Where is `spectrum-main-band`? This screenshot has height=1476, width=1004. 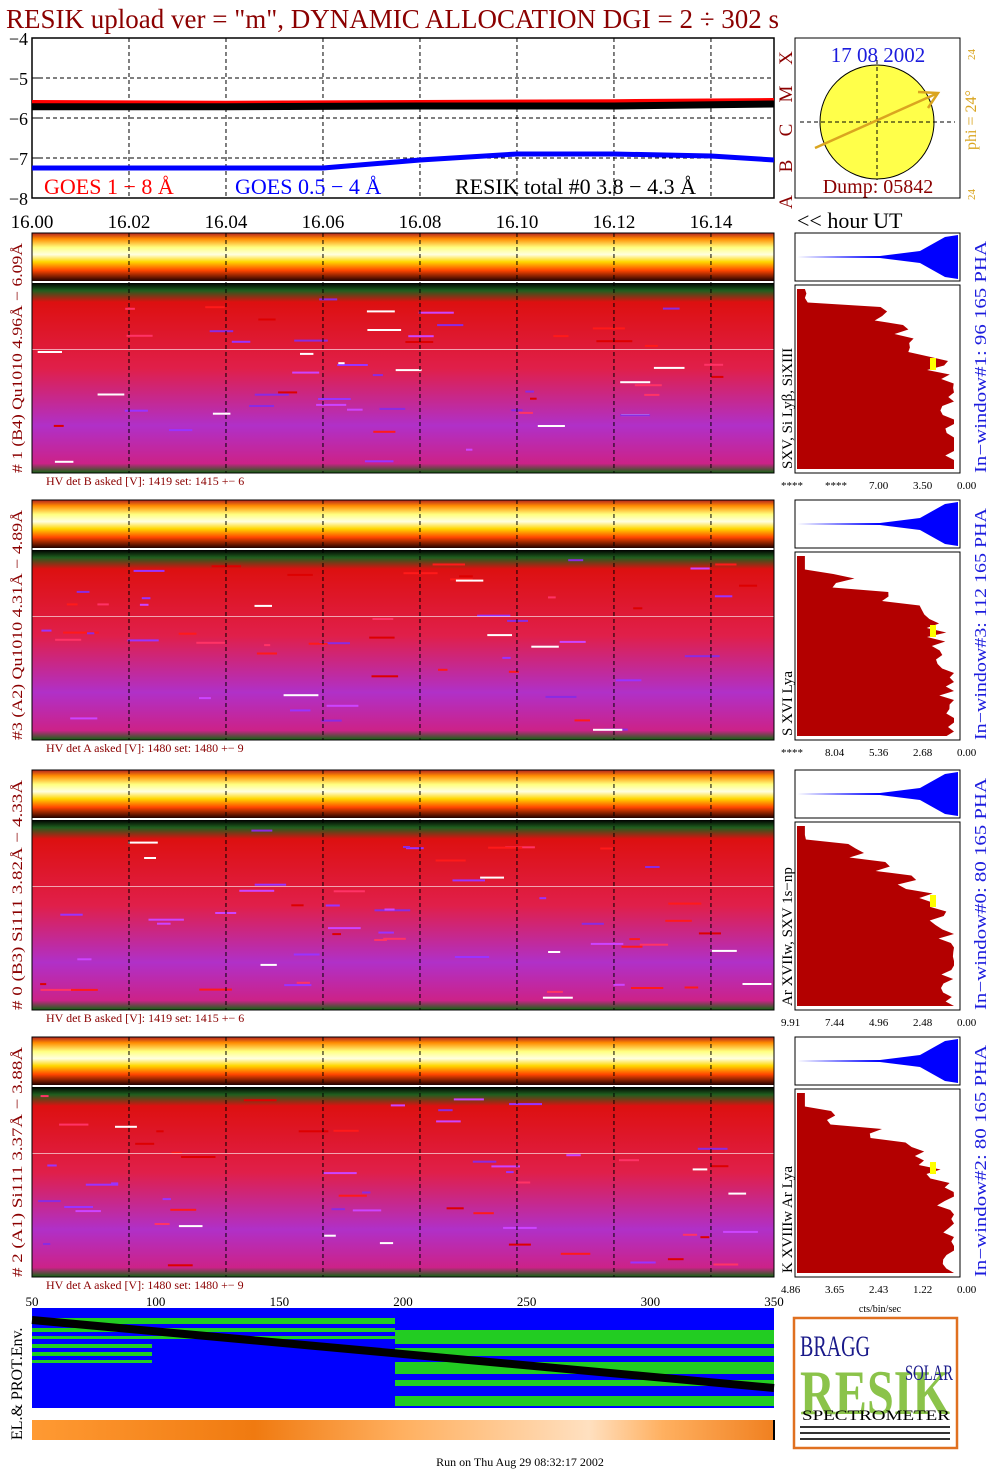 spectrum-main-band is located at coordinates (403, 1182).